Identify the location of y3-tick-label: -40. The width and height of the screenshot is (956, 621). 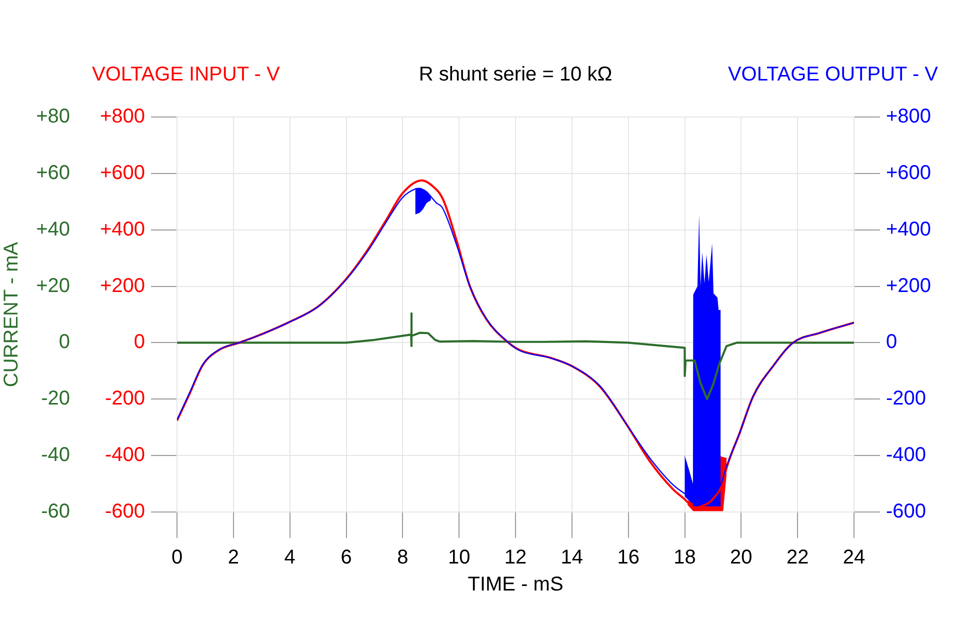
(55, 455).